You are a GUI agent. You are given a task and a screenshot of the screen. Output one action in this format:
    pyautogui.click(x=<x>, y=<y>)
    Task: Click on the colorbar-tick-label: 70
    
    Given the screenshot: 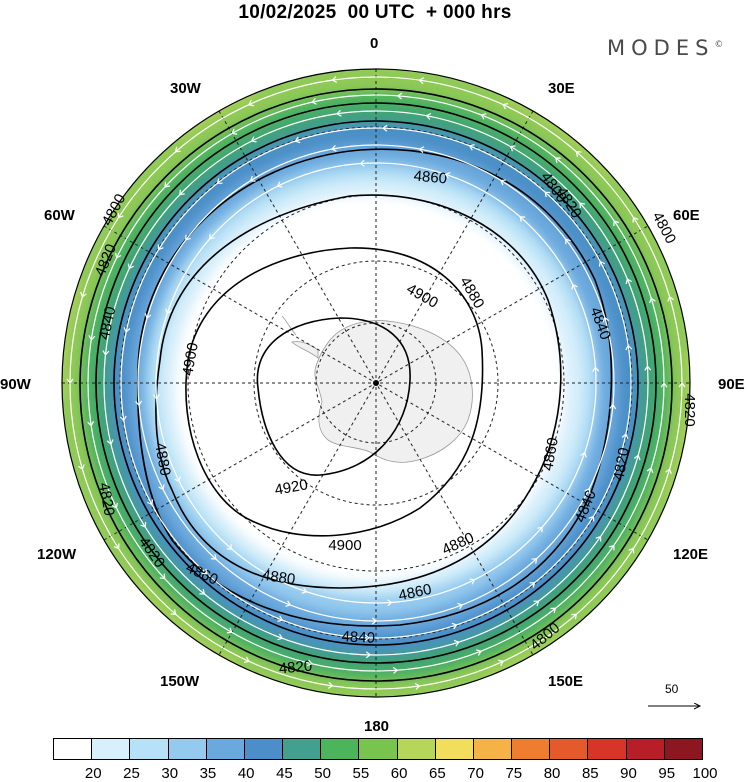 What is the action you would take?
    pyautogui.click(x=475, y=773)
    